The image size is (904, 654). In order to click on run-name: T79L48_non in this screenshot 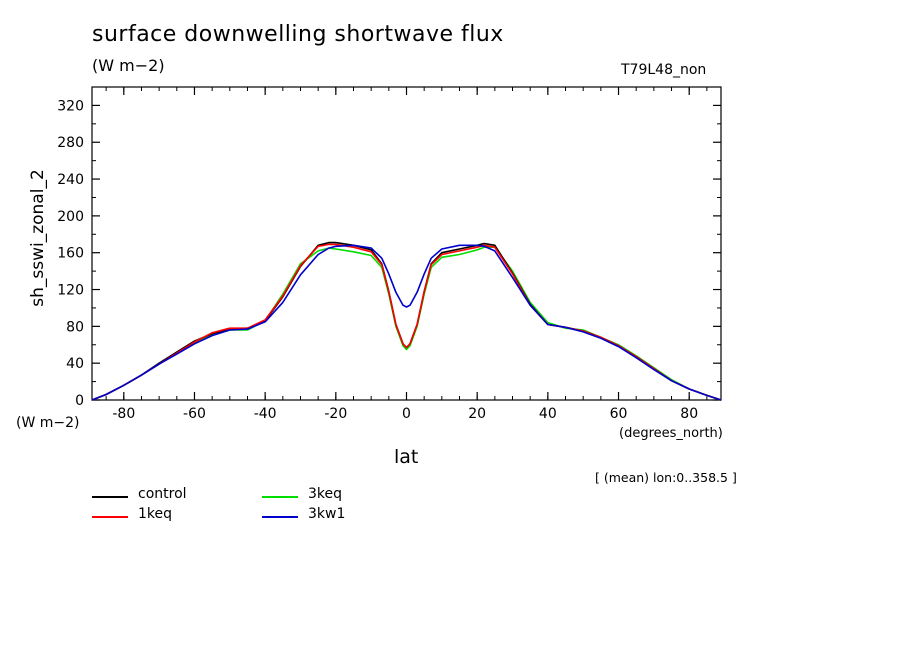, I will do `click(664, 70)`.